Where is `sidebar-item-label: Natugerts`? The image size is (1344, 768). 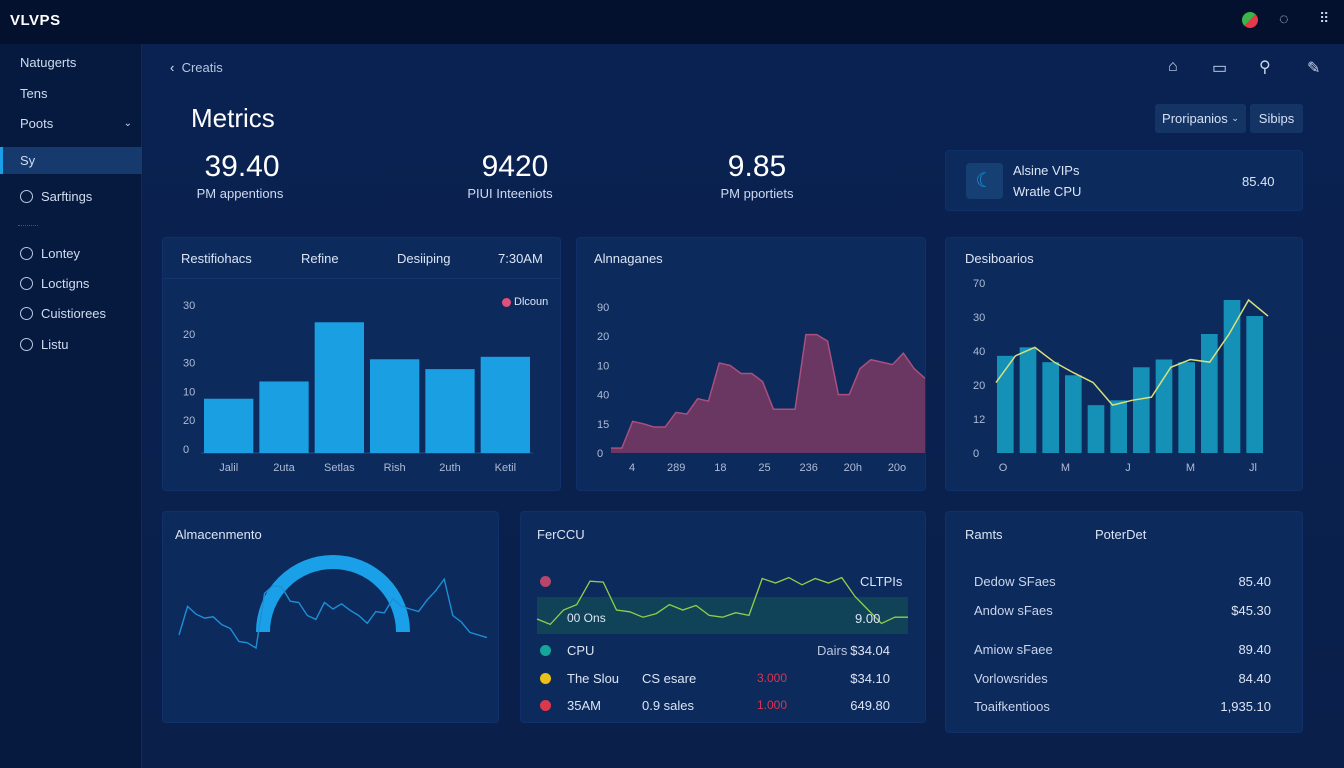 sidebar-item-label: Natugerts is located at coordinates (48, 62).